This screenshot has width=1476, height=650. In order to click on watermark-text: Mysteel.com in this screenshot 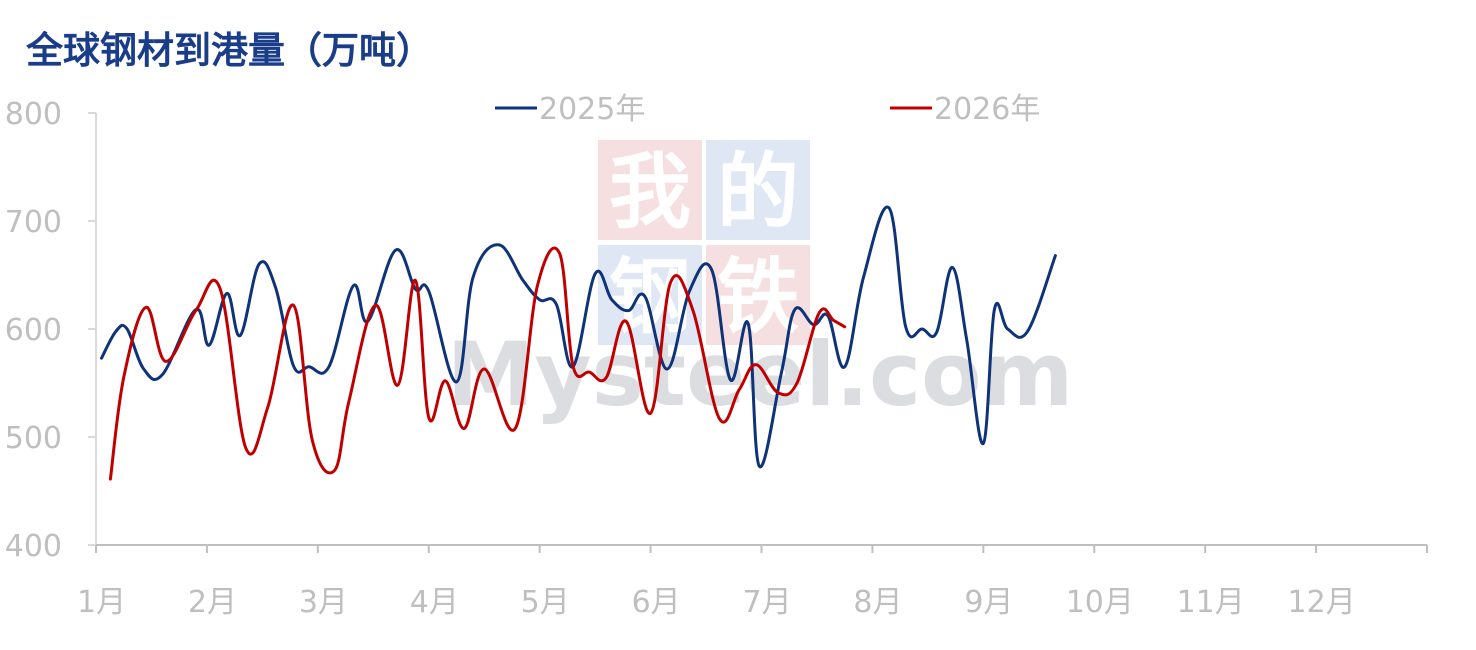, I will do `click(760, 374)`.